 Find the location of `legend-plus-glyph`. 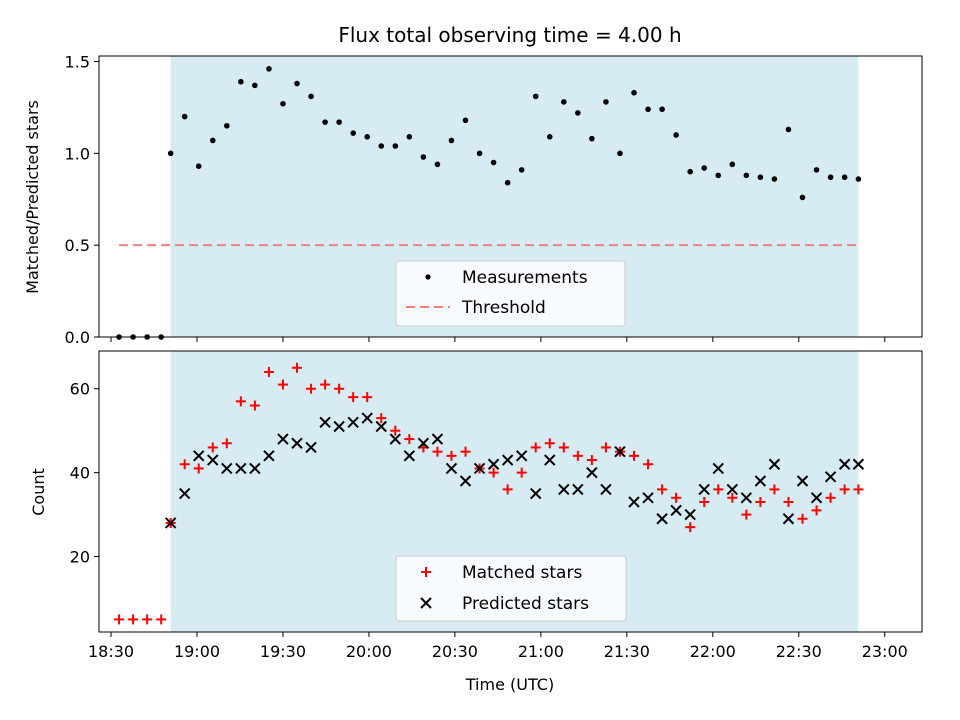

legend-plus-glyph is located at coordinates (426, 572).